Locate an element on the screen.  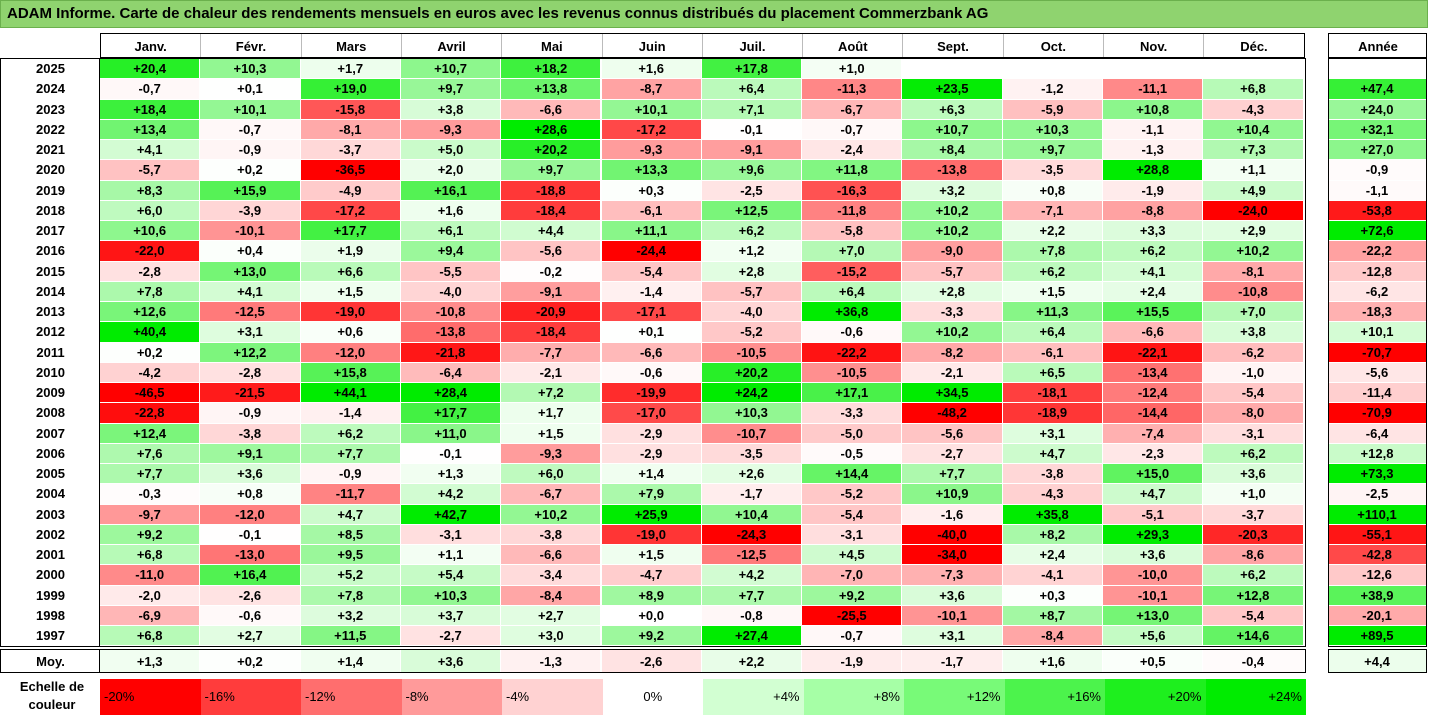
heatmap-cell: +42,7 is located at coordinates (451, 514).